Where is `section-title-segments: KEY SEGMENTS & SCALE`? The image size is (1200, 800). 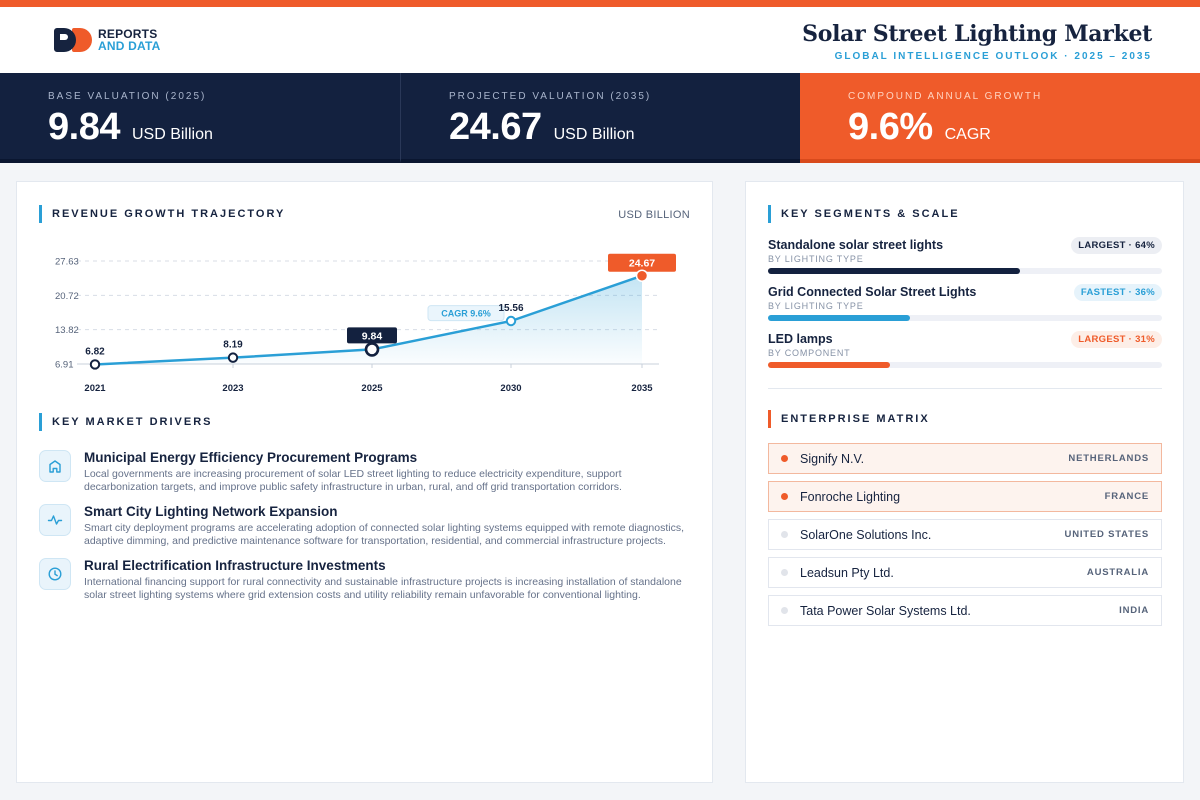
section-title-segments: KEY SEGMENTS & SCALE is located at coordinates (864, 214).